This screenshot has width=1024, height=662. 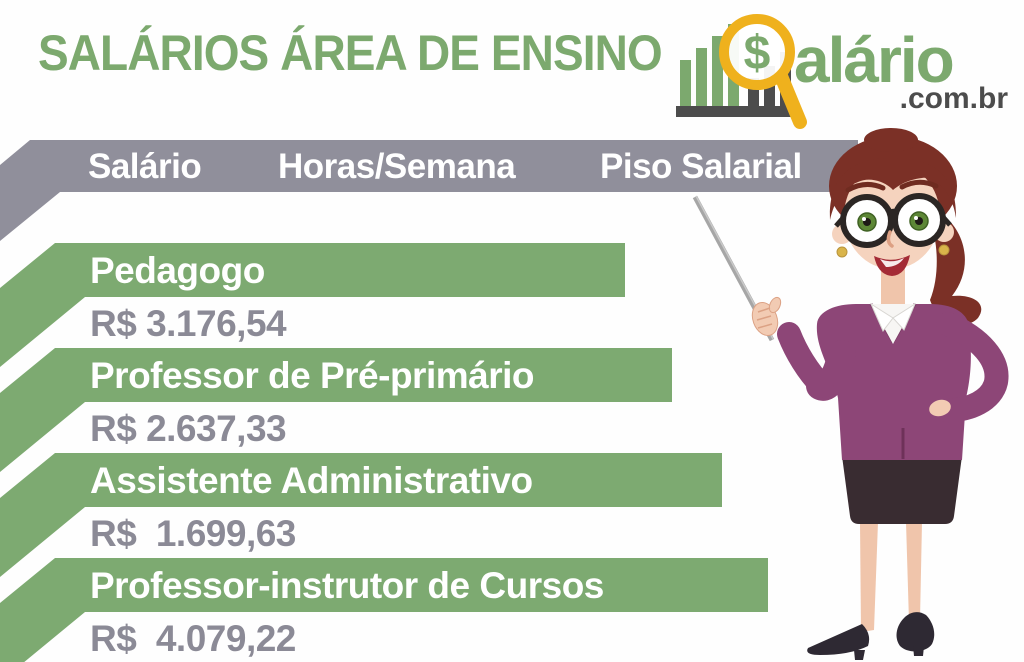 I want to click on logo-name: alário, so click(x=873, y=60).